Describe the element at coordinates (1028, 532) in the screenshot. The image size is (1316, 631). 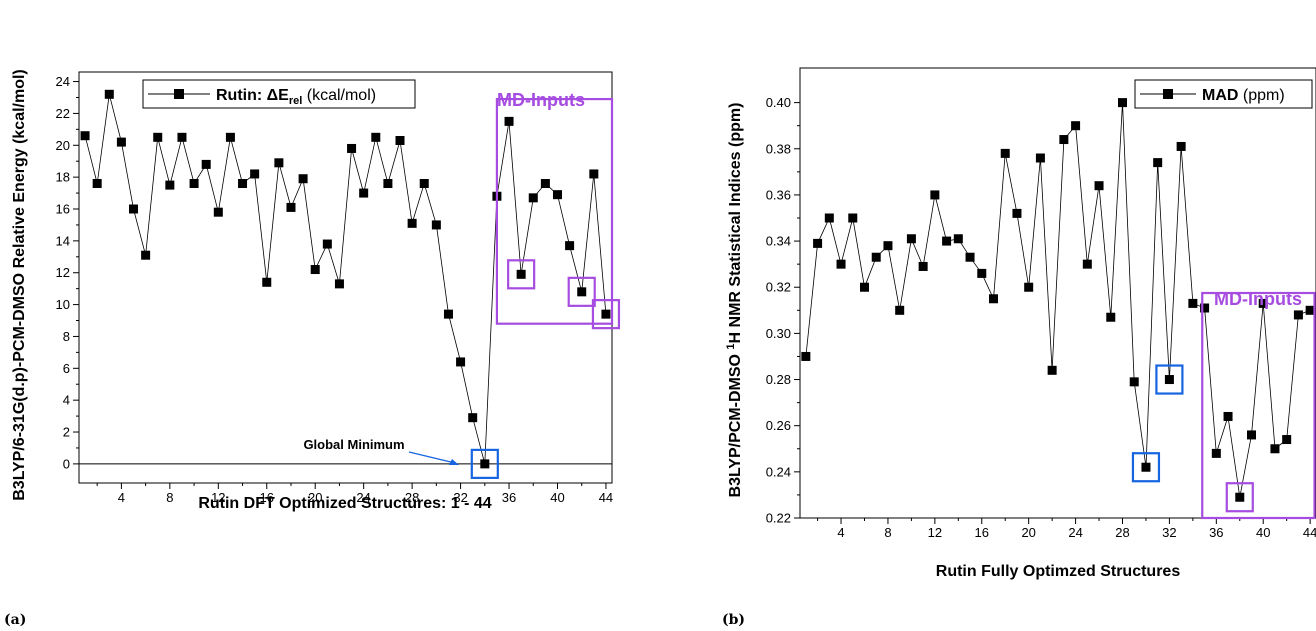
I see `chart-b-x-tick-label: 20` at that location.